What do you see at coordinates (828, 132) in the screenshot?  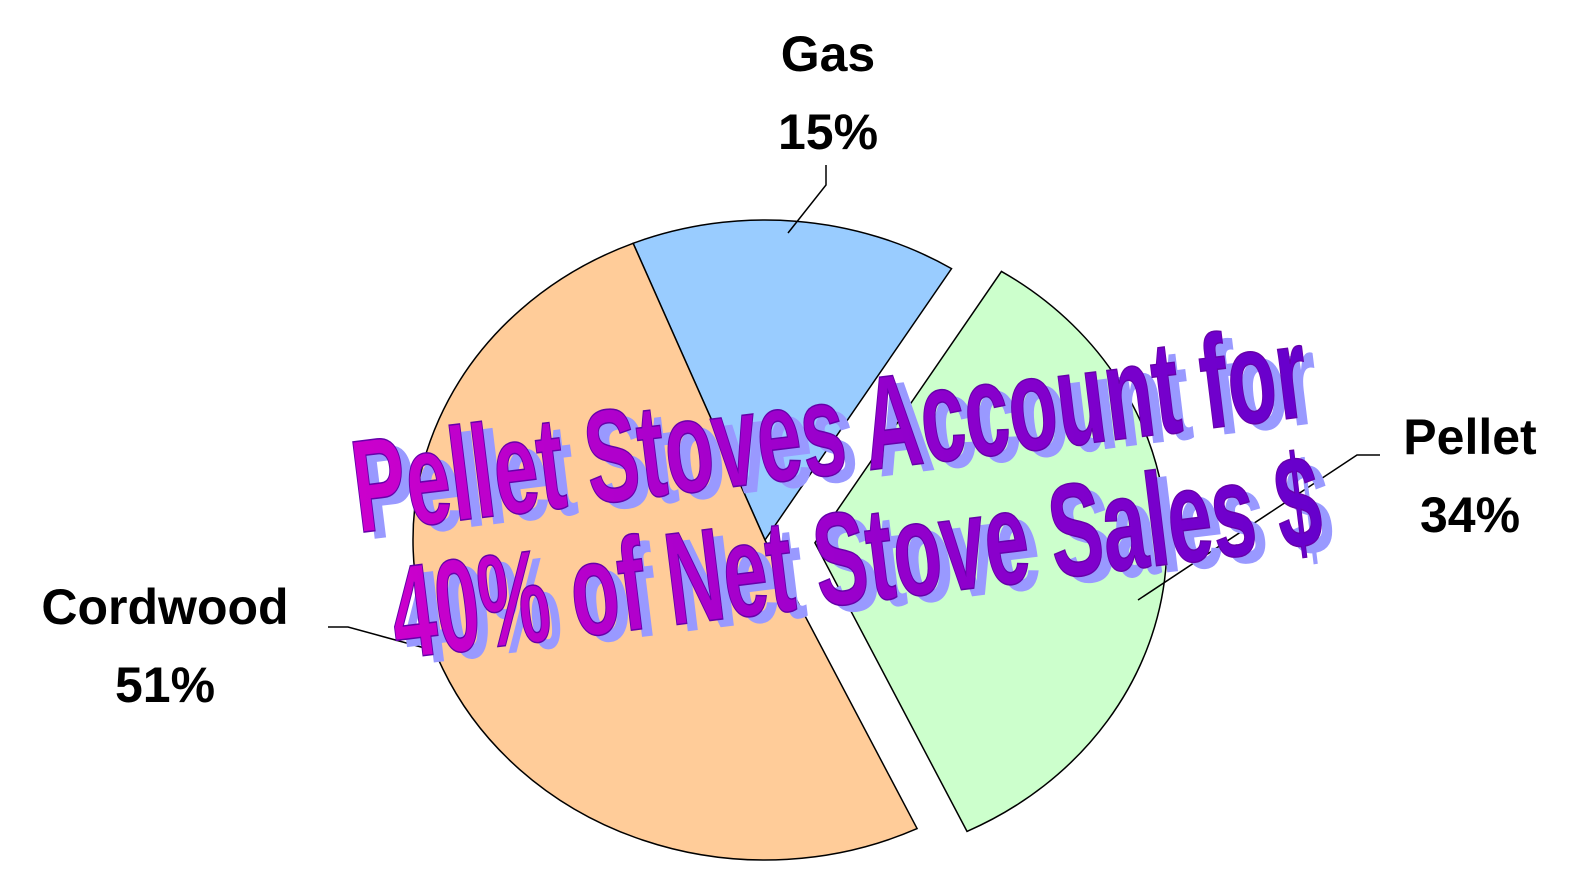 I see `value-label: 15%` at bounding box center [828, 132].